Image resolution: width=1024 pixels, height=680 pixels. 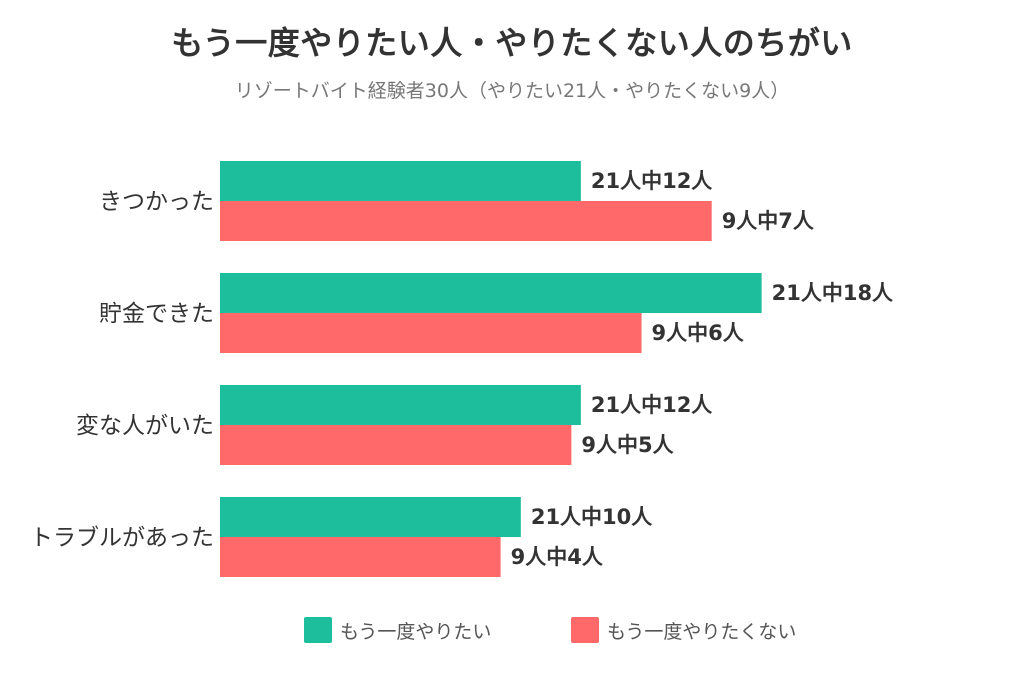 I want to click on bar-data-label: 9人中4人, so click(x=557, y=557).